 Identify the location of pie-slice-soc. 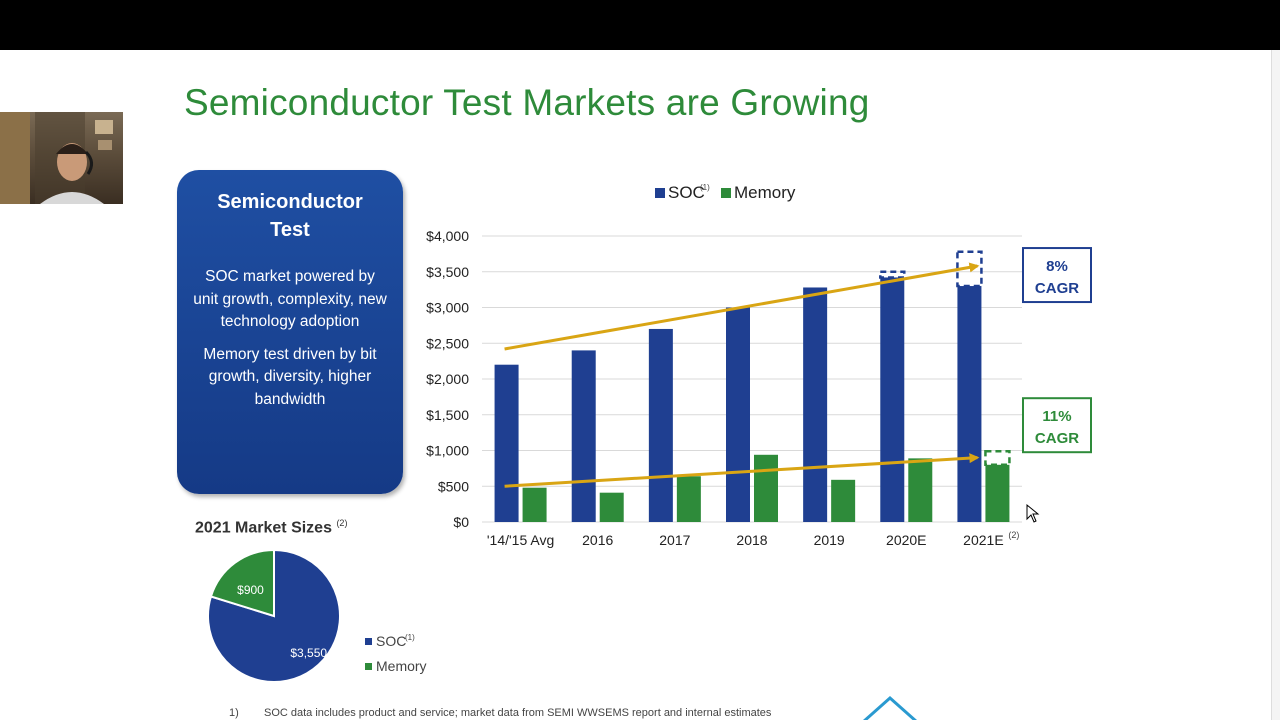
(274, 615).